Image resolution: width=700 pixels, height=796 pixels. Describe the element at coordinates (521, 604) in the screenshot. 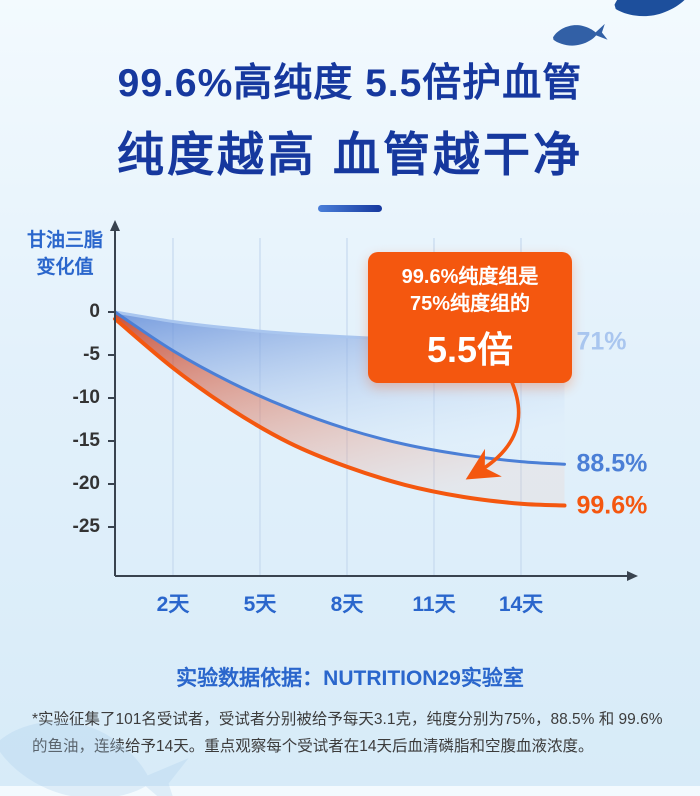

I see `x-tick-label: 14天` at that location.